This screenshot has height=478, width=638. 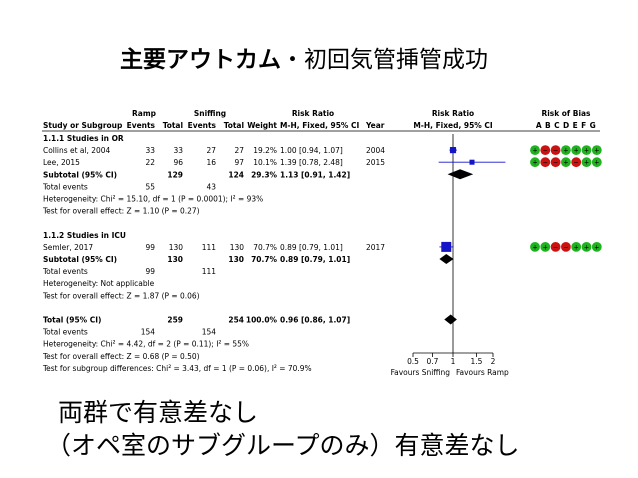 What do you see at coordinates (421, 372) in the screenshot?
I see `favours-left-label: Favours Sniffing` at bounding box center [421, 372].